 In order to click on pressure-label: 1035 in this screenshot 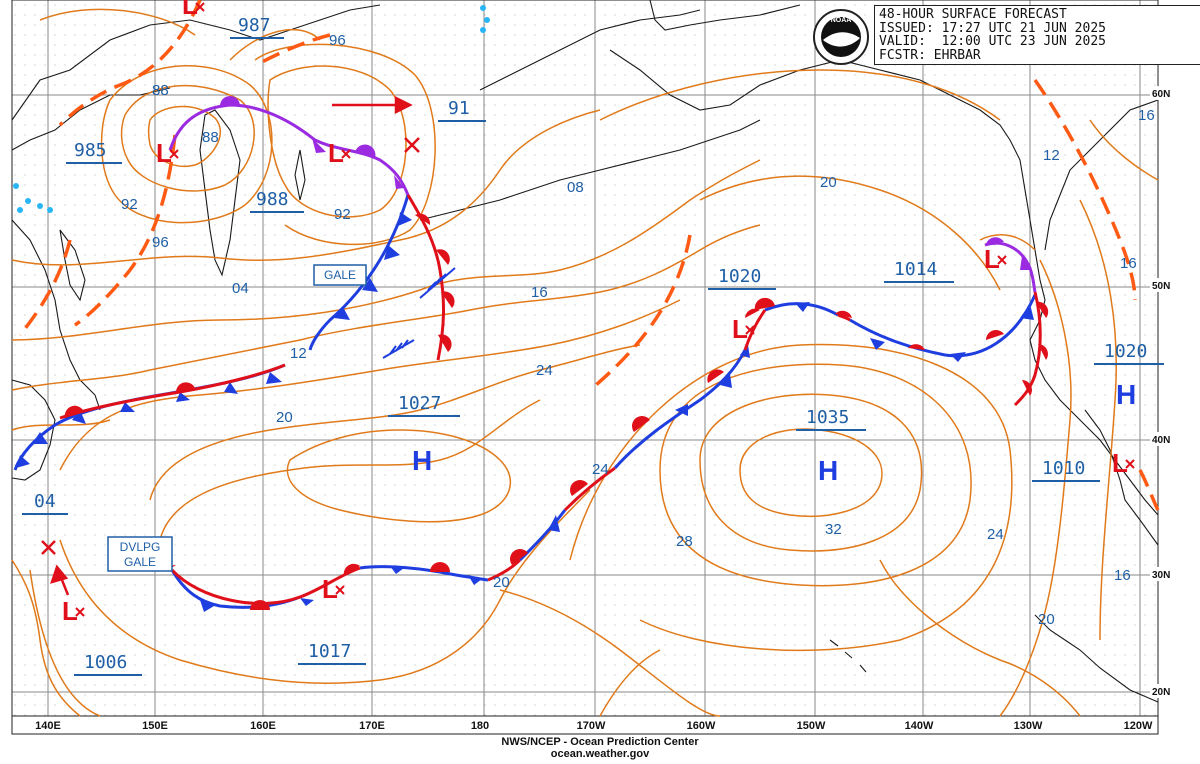, I will do `click(827, 417)`.